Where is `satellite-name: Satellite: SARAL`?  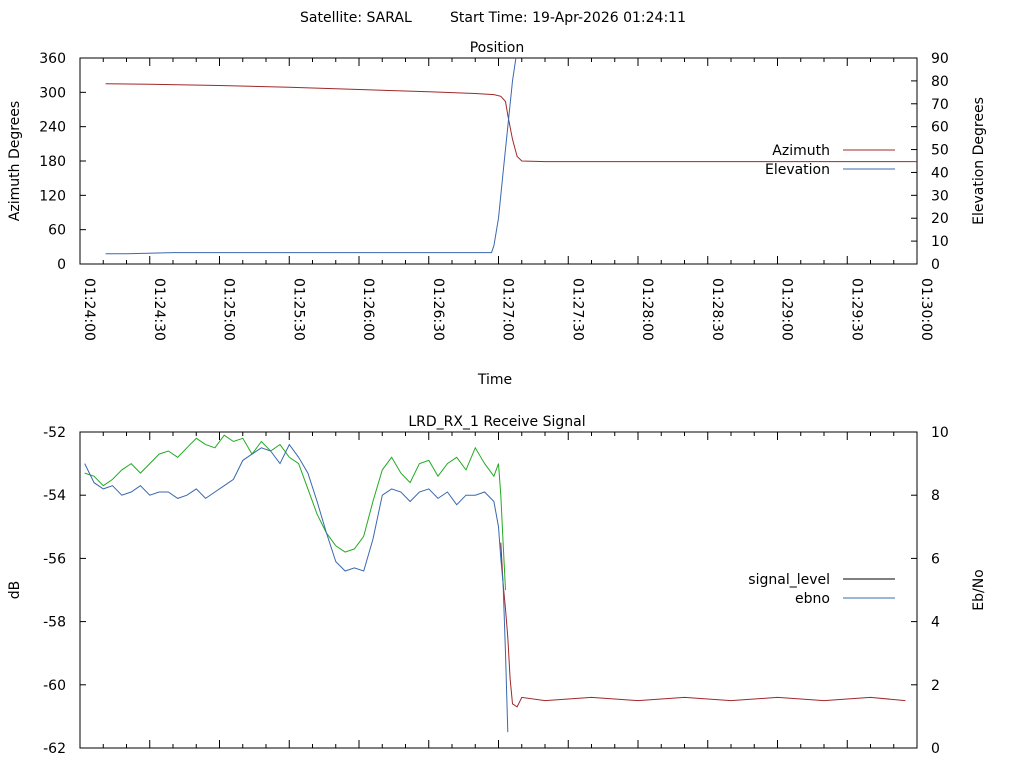 satellite-name: Satellite: SARAL is located at coordinates (356, 18).